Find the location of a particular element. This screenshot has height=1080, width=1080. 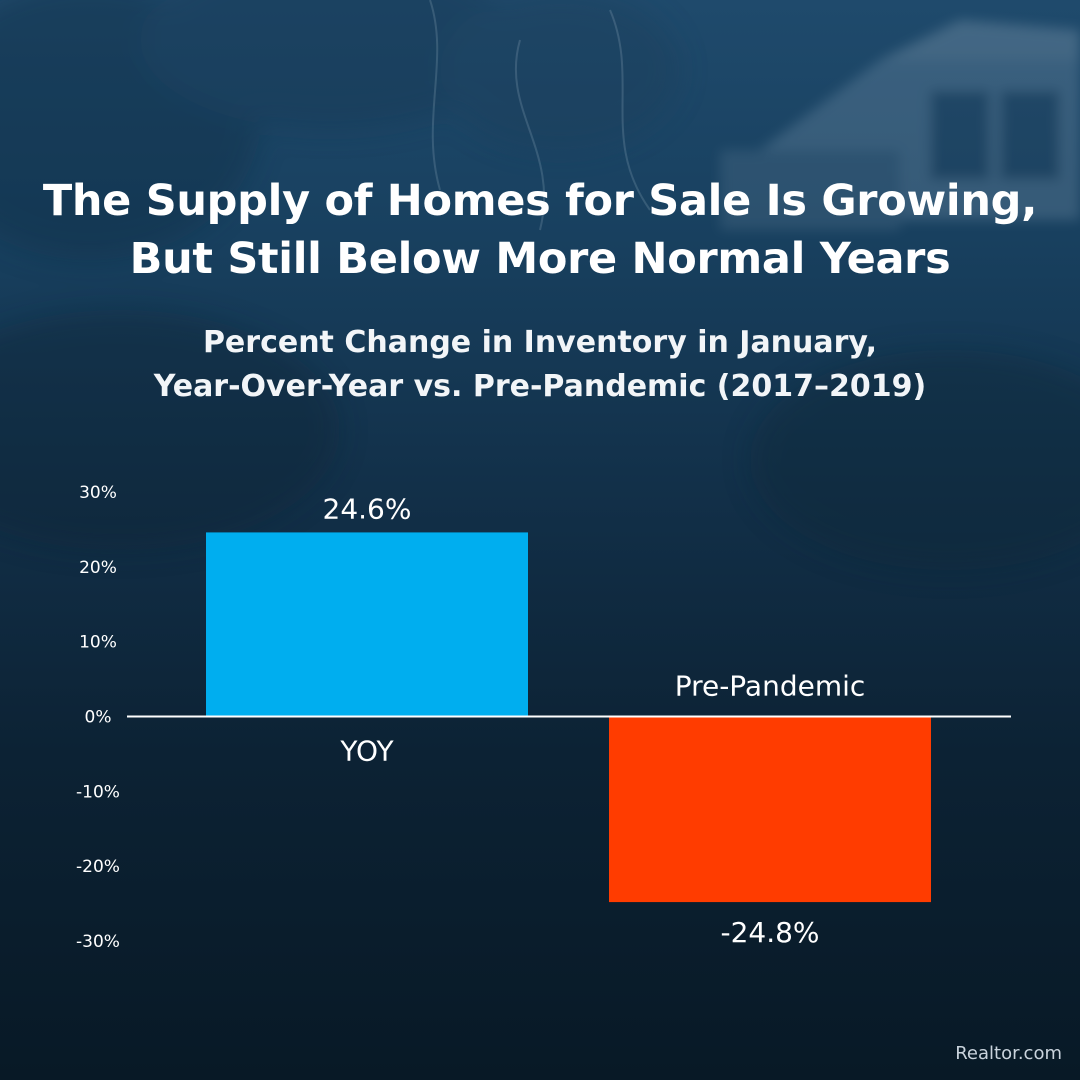

chart-title-line-1: The Supply of Homes for Sale Is Growing, is located at coordinates (540, 201).